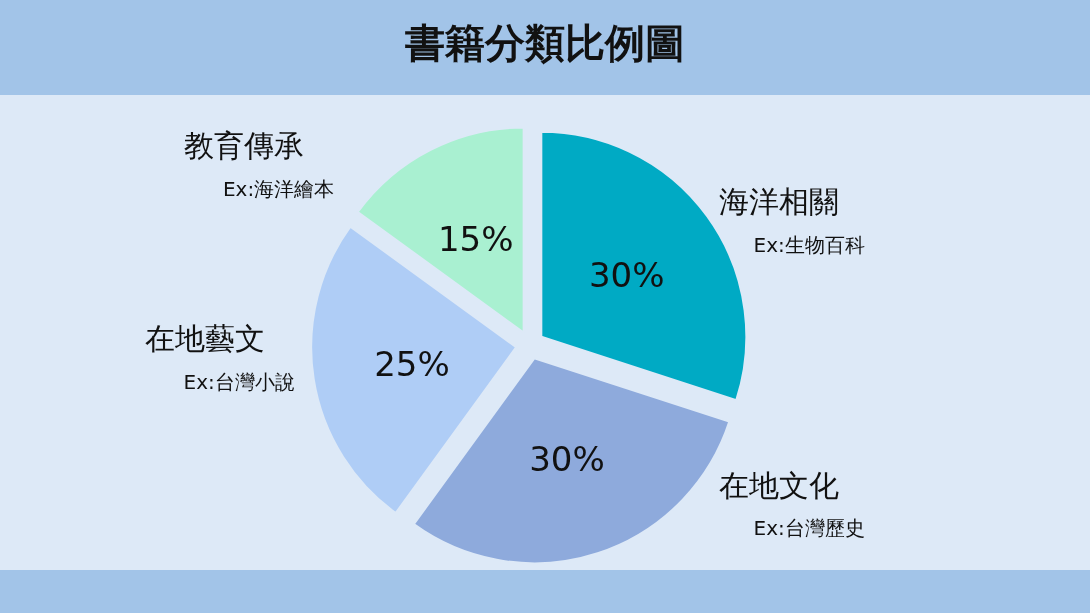 This screenshot has width=1090, height=613. Describe the element at coordinates (791, 220) in the screenshot. I see `slice-label: 海洋相關 Ex:生物百科` at that location.